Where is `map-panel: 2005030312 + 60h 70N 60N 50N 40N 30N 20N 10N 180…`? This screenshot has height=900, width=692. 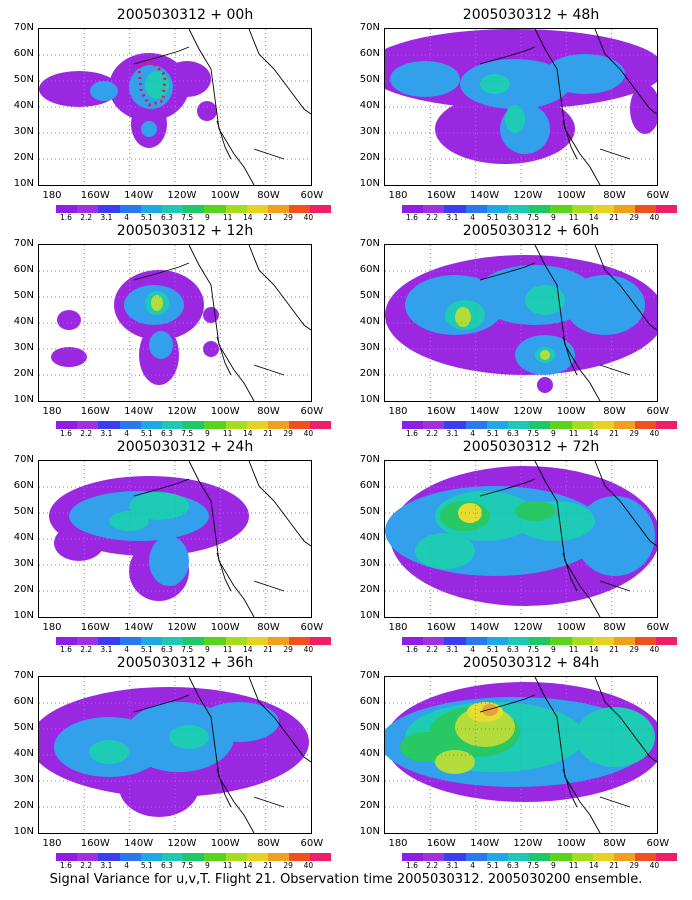 map-panel: 2005030312 + 60h 70N 60N 50N 40N 30N 20N 10N 180… is located at coordinates (516, 330).